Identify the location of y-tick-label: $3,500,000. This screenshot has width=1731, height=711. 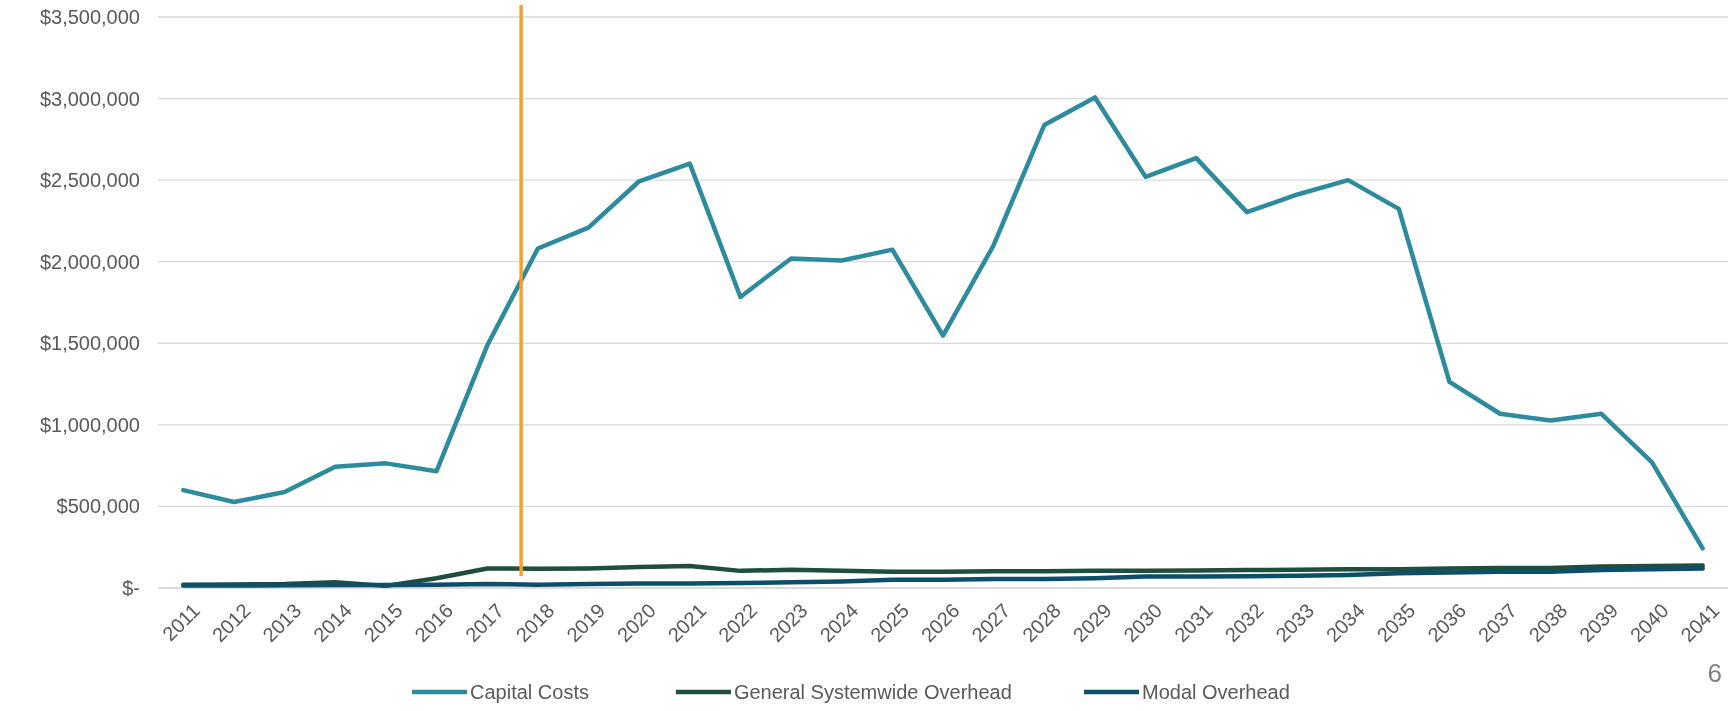
(89, 17).